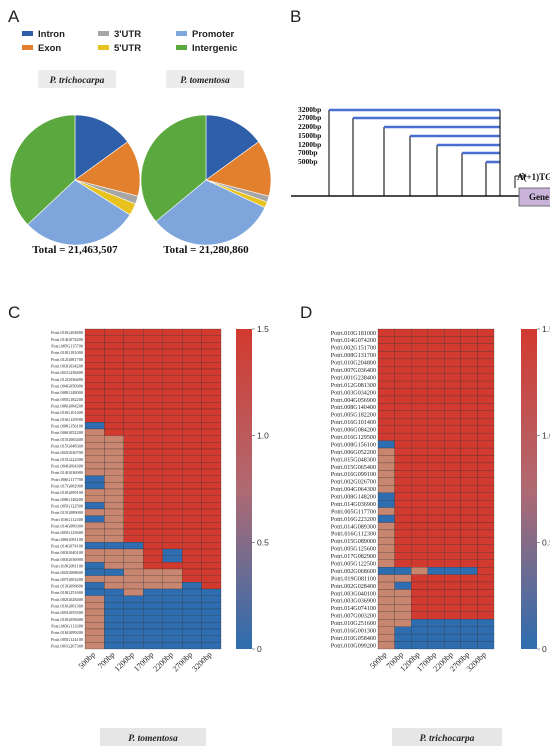 The width and height of the screenshot is (550, 752). What do you see at coordinates (353, 520) in the screenshot?
I see `heatmap-row-label: Potri.016G223200` at bounding box center [353, 520].